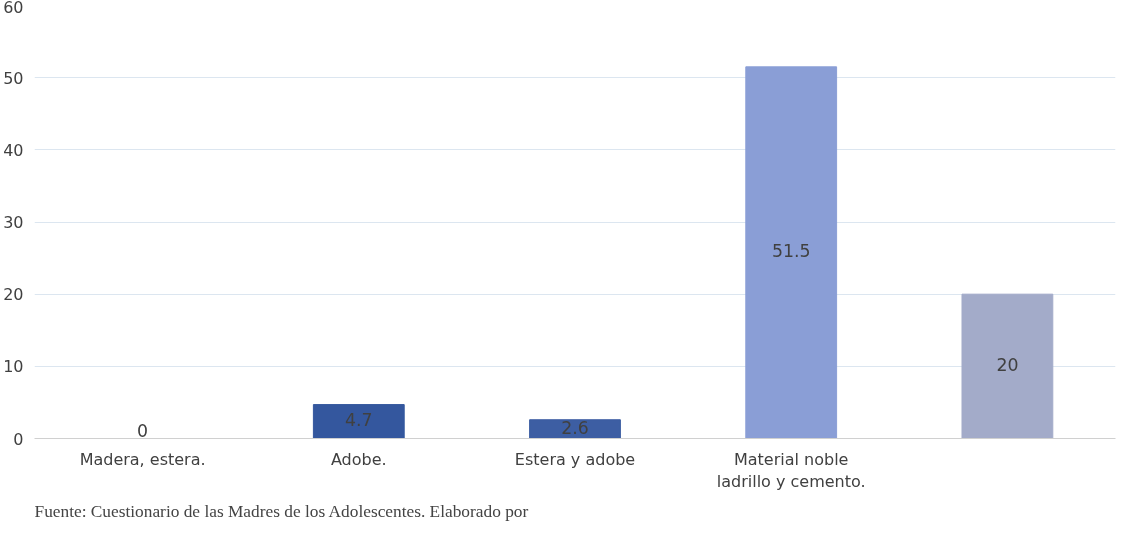 The height and width of the screenshot is (534, 1131). What do you see at coordinates (142, 459) in the screenshot?
I see `x-tick-label: Madera, estera.` at bounding box center [142, 459].